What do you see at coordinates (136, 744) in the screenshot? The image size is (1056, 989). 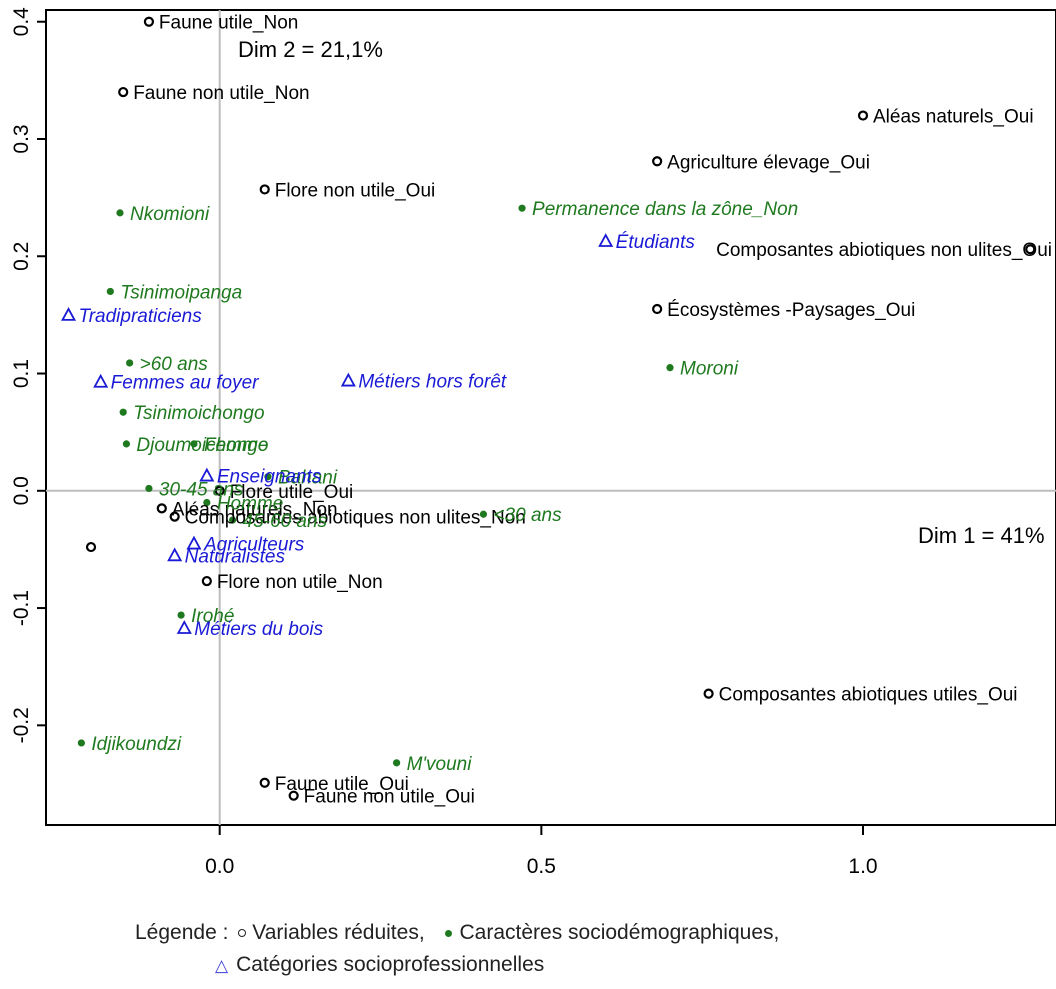 I see `point-label: Idjikoundzi` at bounding box center [136, 744].